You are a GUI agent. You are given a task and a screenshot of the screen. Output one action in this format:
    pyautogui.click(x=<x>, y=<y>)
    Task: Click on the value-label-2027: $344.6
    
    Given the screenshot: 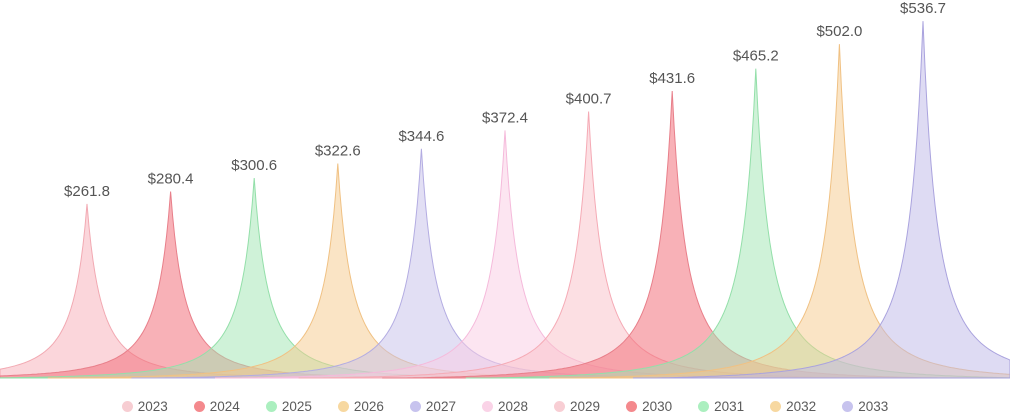 What is the action you would take?
    pyautogui.click(x=421, y=136)
    